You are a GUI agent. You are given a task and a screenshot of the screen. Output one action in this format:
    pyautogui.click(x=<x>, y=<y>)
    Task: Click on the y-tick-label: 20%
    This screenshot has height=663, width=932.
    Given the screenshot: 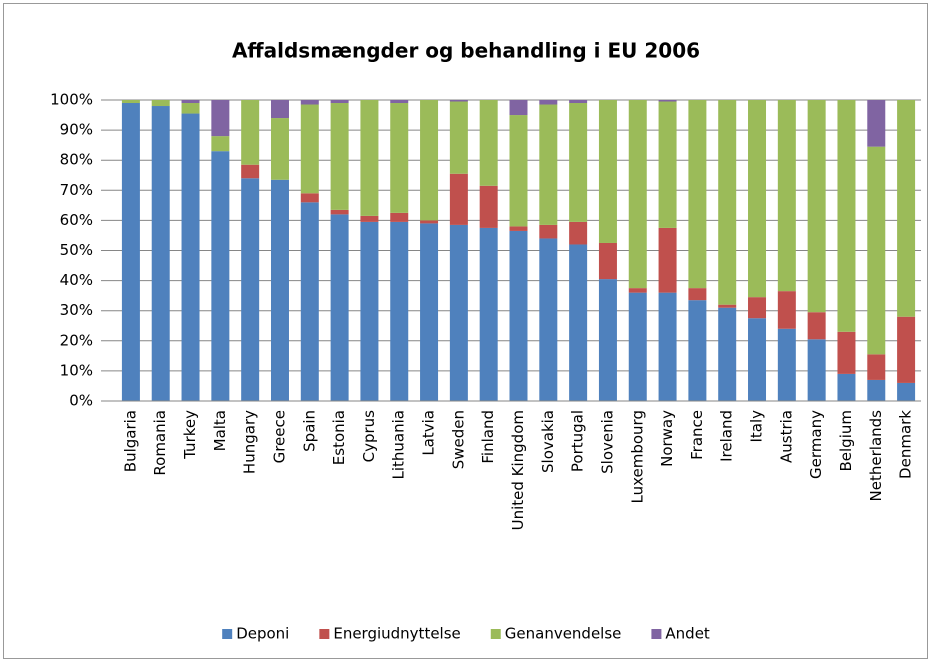 What is the action you would take?
    pyautogui.click(x=76, y=340)
    